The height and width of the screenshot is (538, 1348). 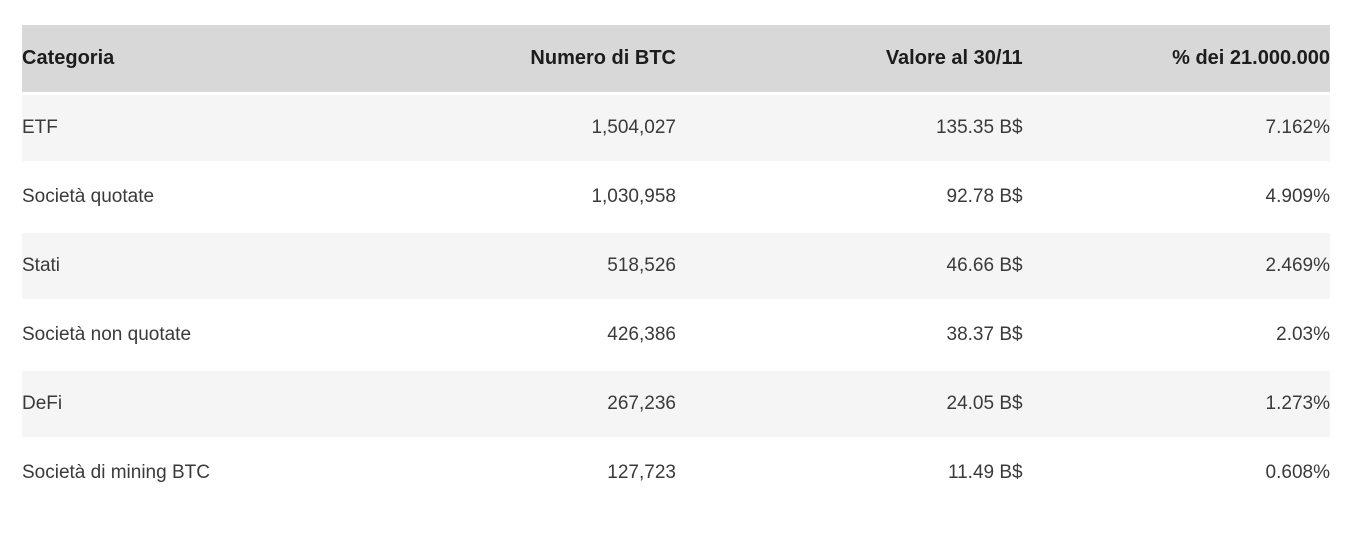 I want to click on column-header-percentuale: % dei 21.000.000, so click(x=1176, y=60).